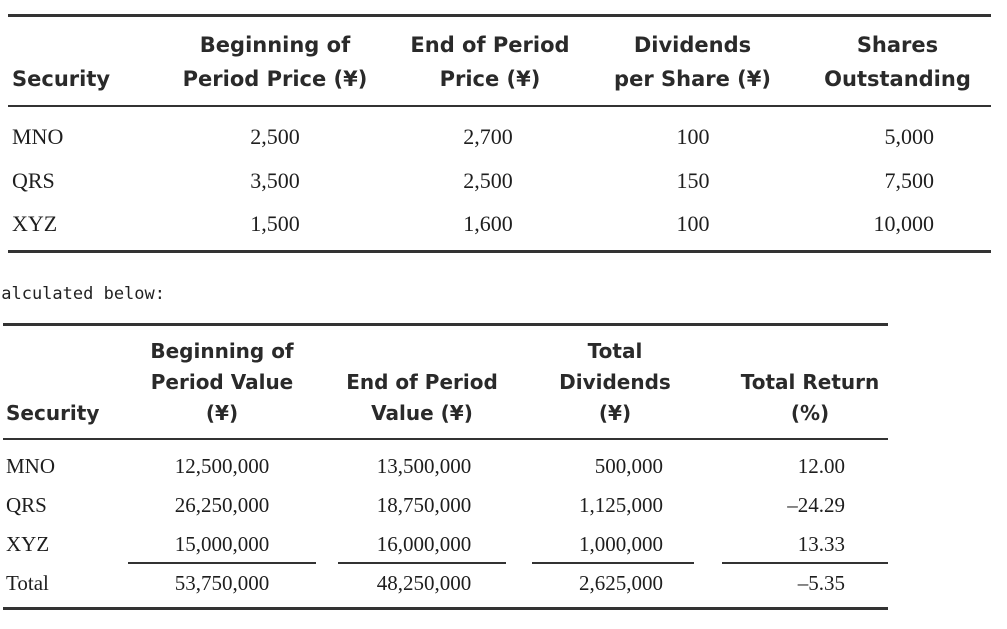  I want to click on table-2-cell-ret: 12.00, so click(821, 466).